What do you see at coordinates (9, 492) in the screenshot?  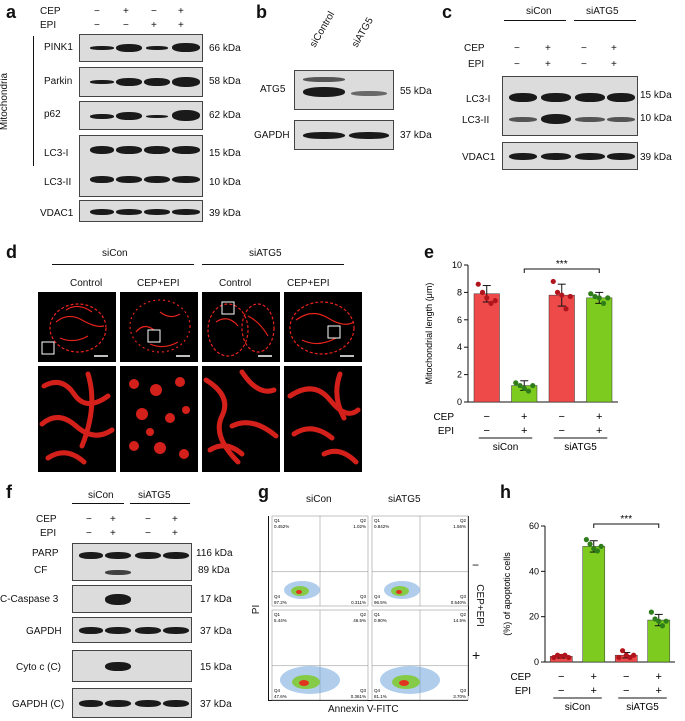 I see `panel-label-f: f` at bounding box center [9, 492].